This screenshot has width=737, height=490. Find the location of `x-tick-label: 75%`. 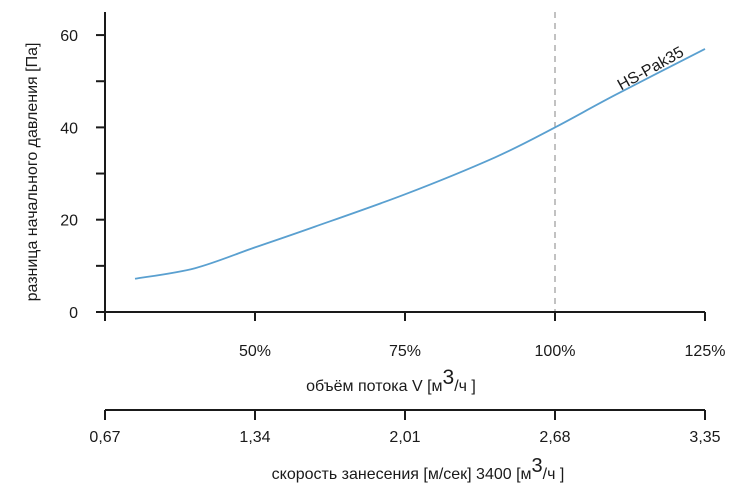

x-tick-label: 75% is located at coordinates (405, 351).